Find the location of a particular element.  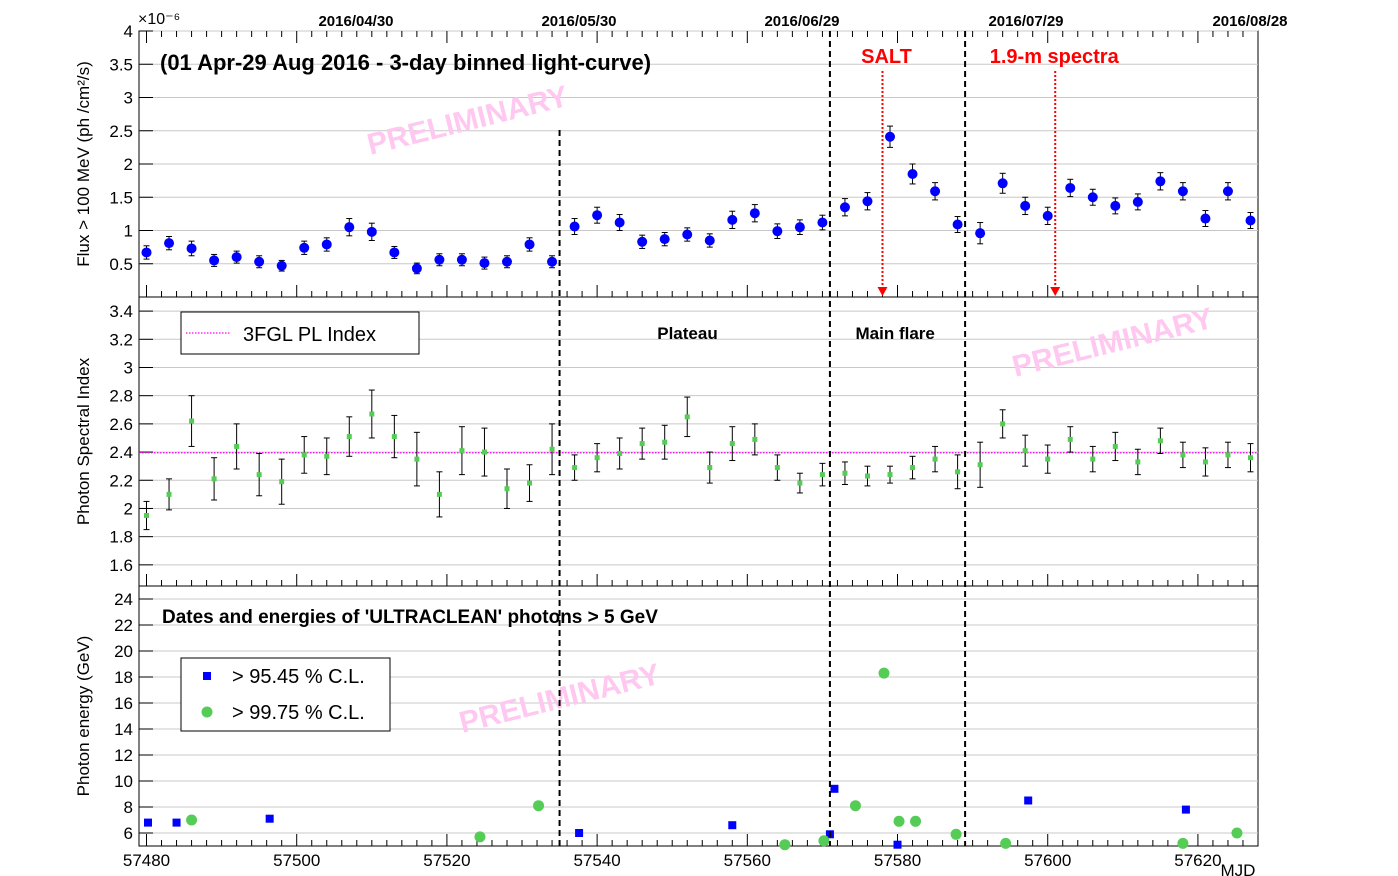

y-tick-label: 1.5 is located at coordinates (121, 197).